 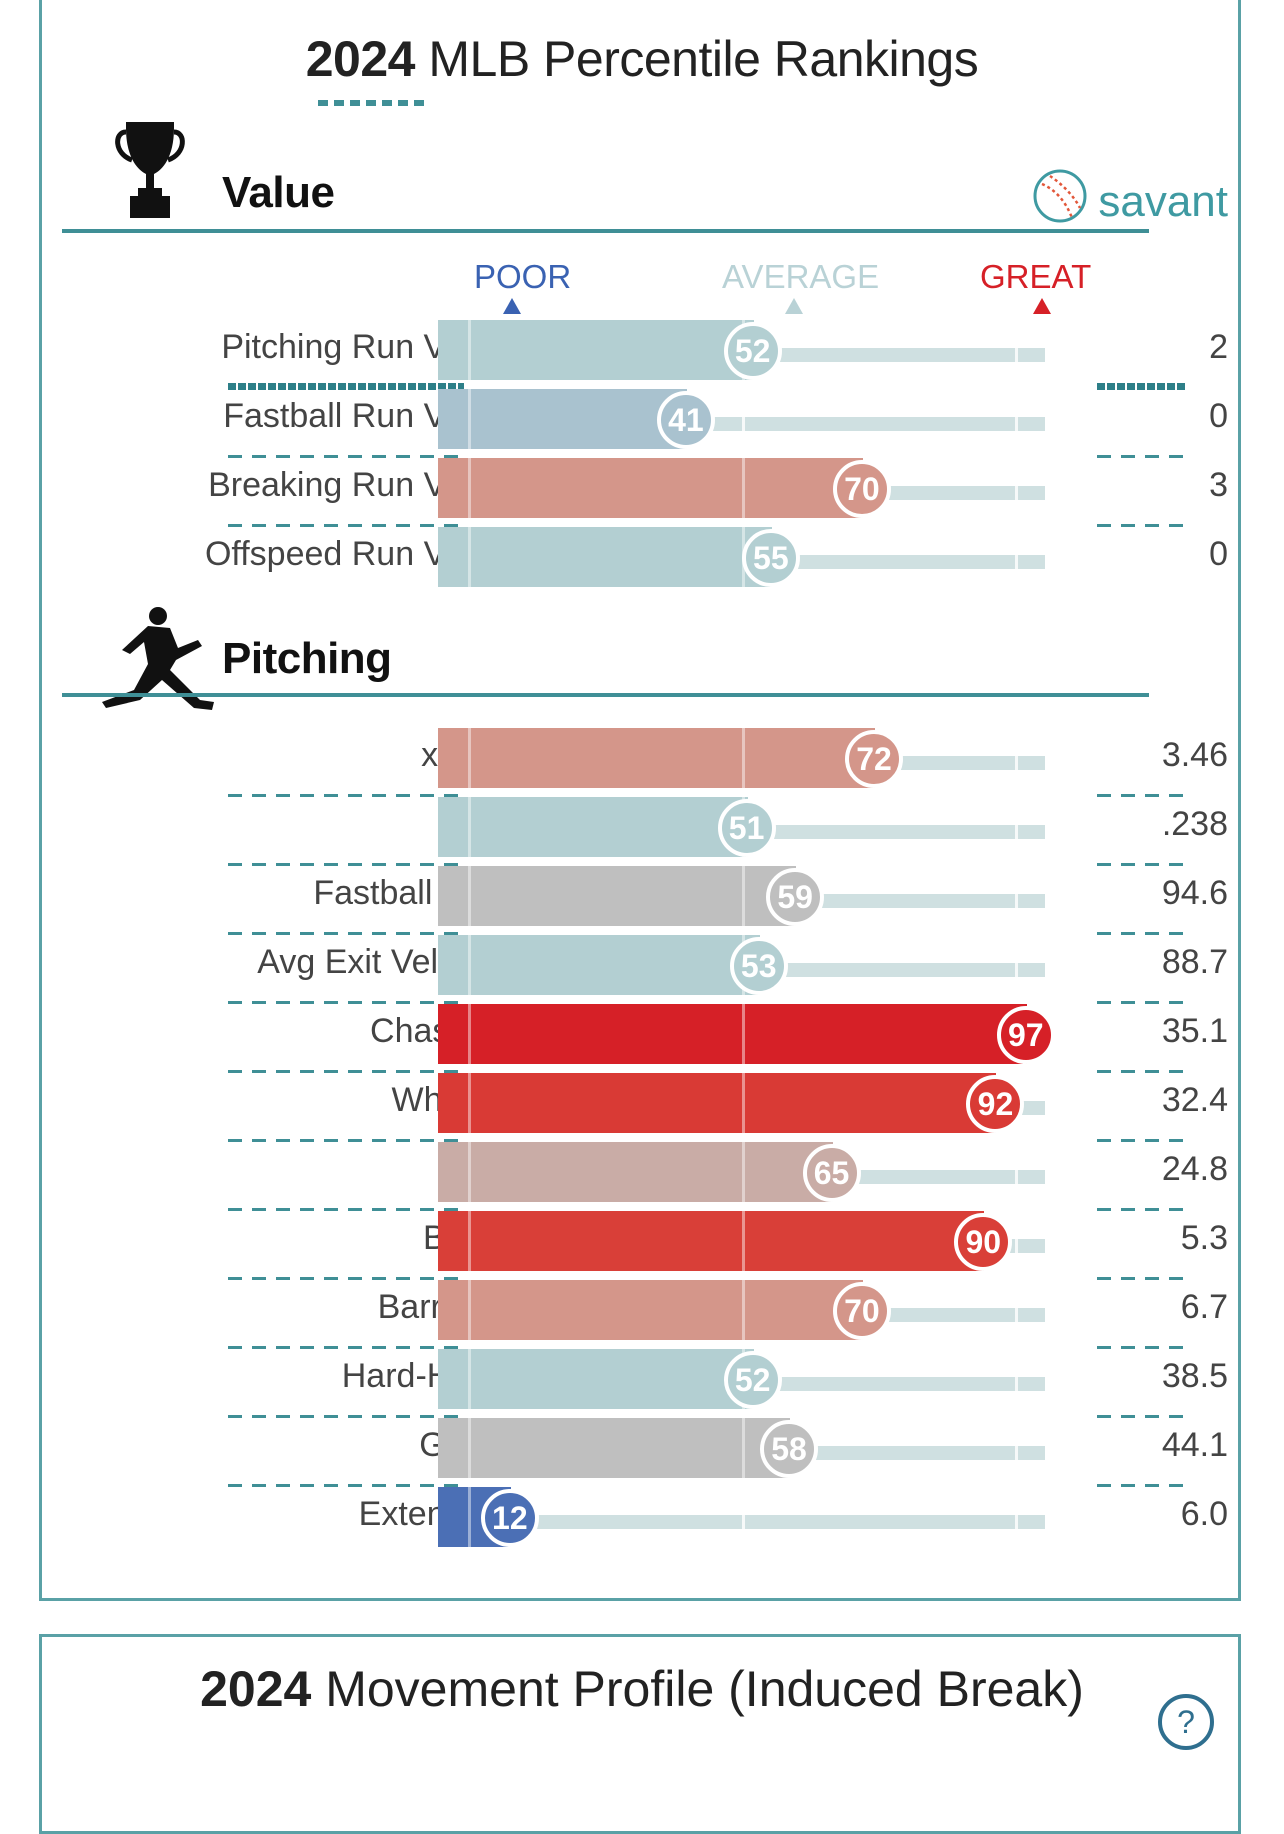 I want to click on metric-row: BB %905.3, so click(x=642, y=1246).